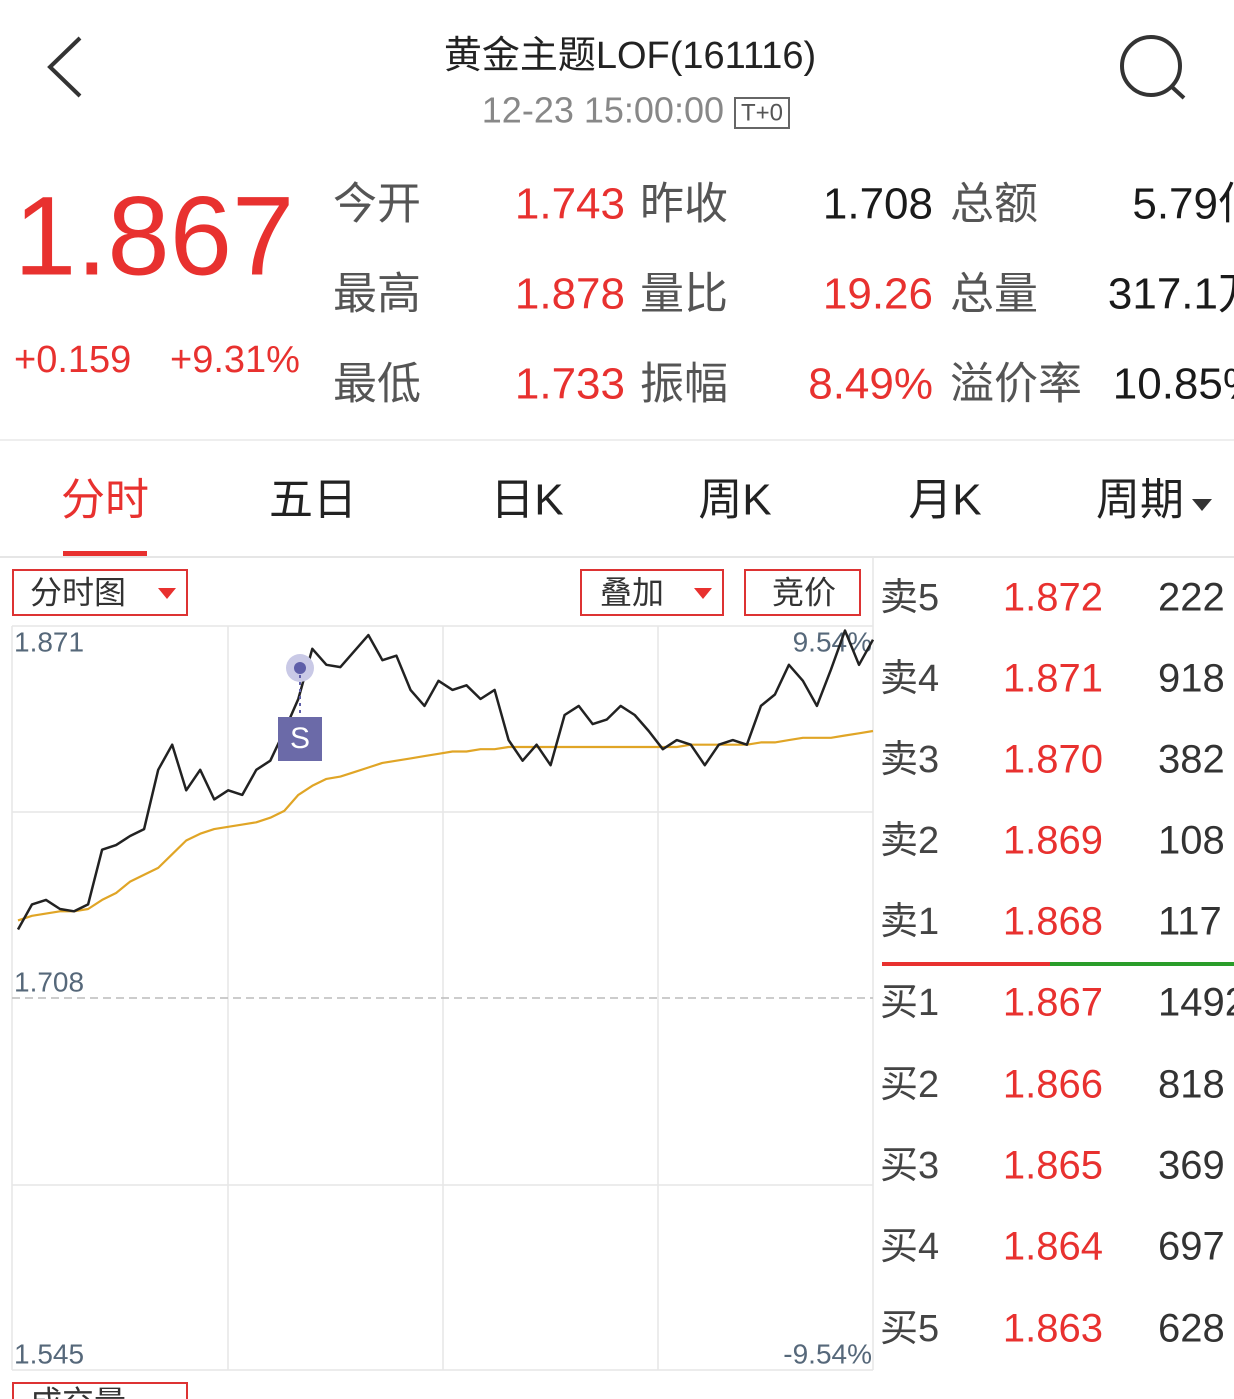 The width and height of the screenshot is (1234, 1399). Describe the element at coordinates (1140, 500) in the screenshot. I see `tab: 周期` at that location.